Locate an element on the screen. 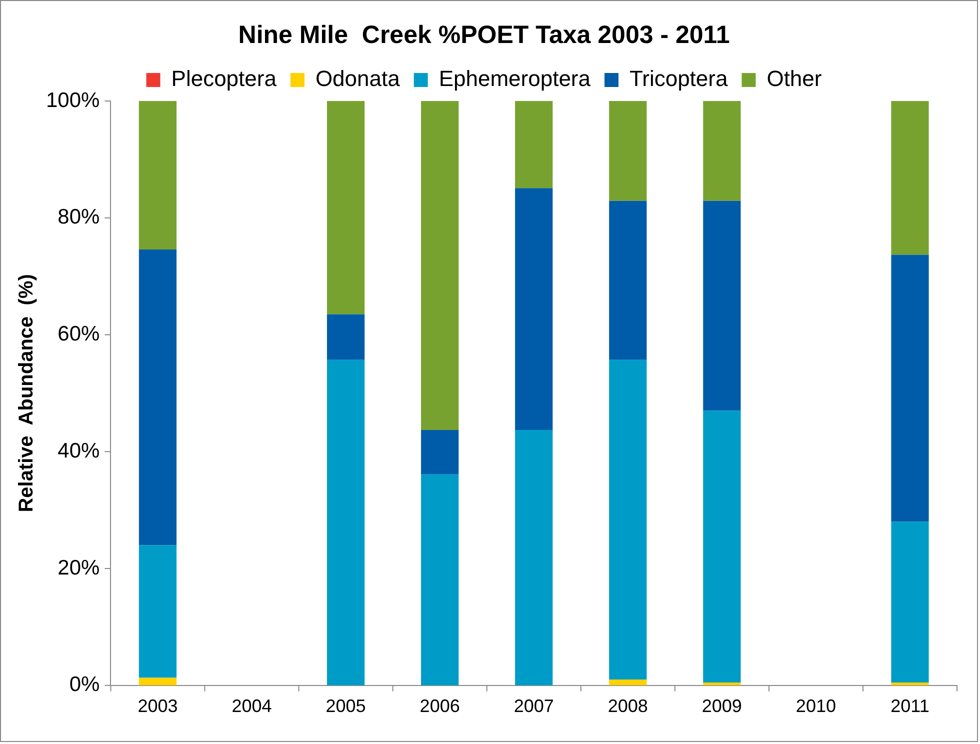 The height and width of the screenshot is (744, 980). x-tick-label: 2011 is located at coordinates (910, 706).